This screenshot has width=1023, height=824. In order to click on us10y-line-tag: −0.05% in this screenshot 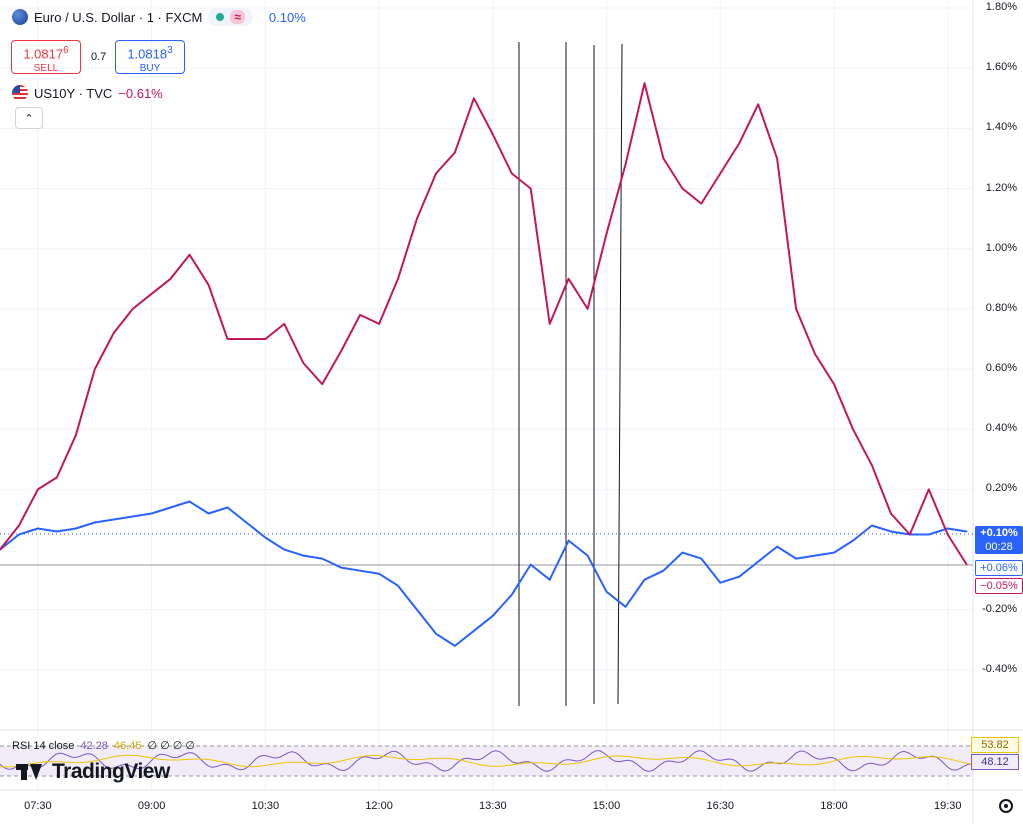, I will do `click(999, 586)`.